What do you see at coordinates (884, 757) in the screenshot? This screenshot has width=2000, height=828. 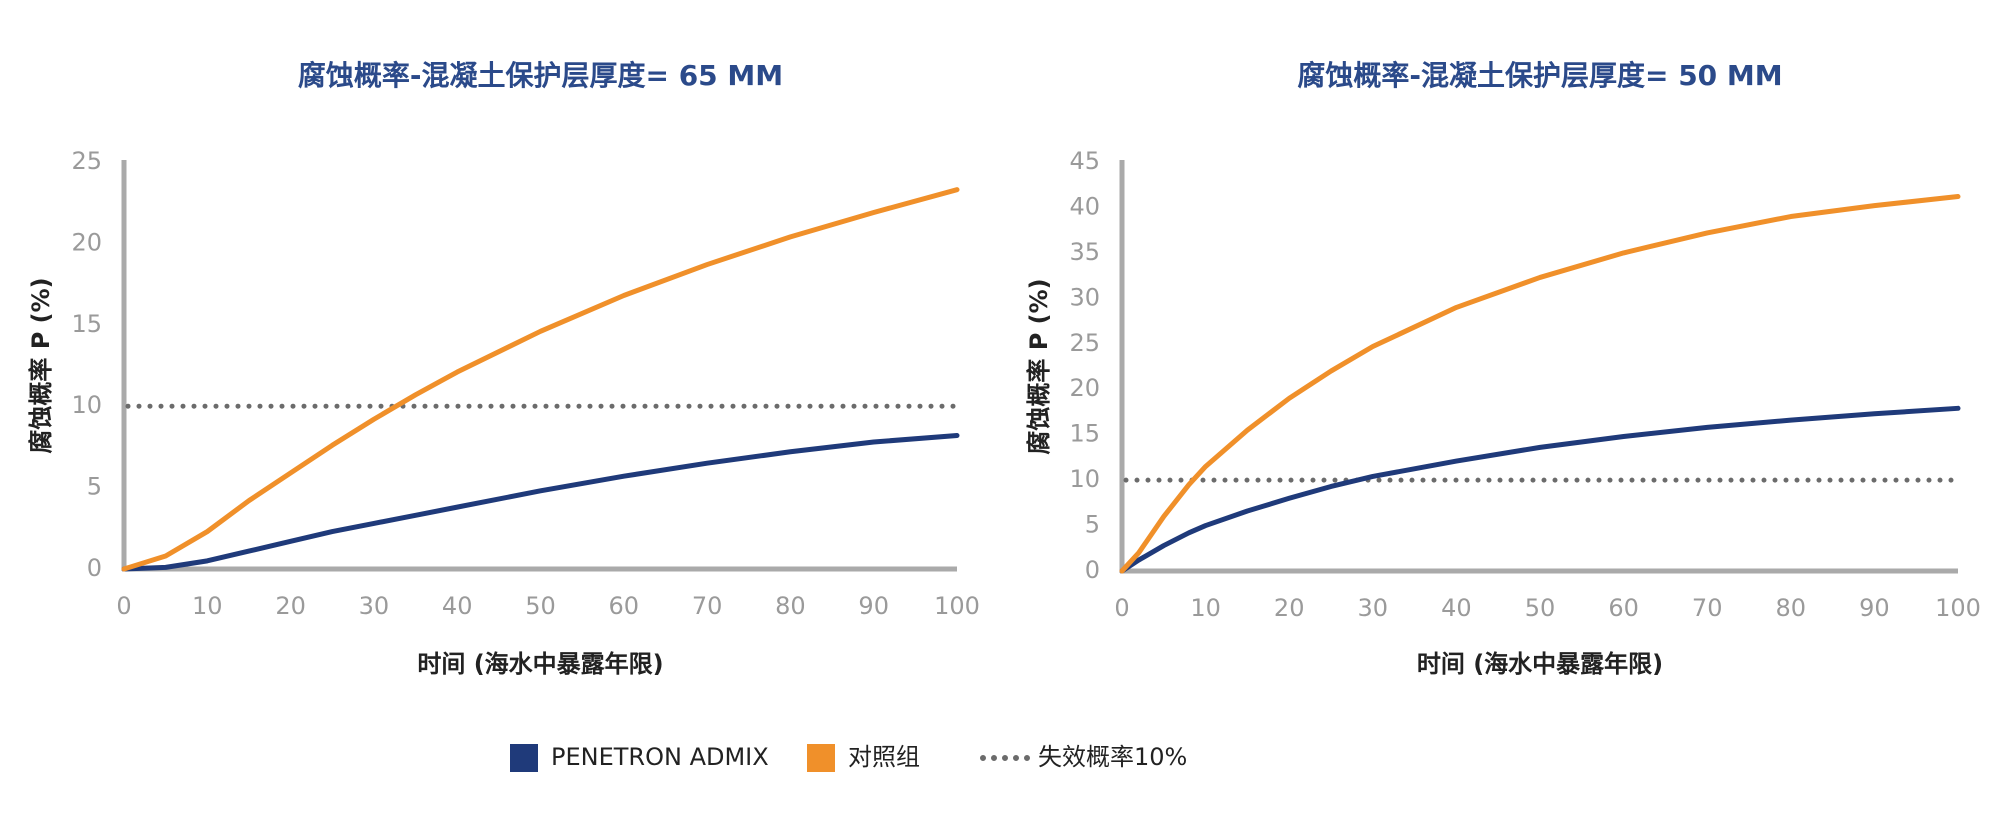 I see `legend-label: 对照组` at bounding box center [884, 757].